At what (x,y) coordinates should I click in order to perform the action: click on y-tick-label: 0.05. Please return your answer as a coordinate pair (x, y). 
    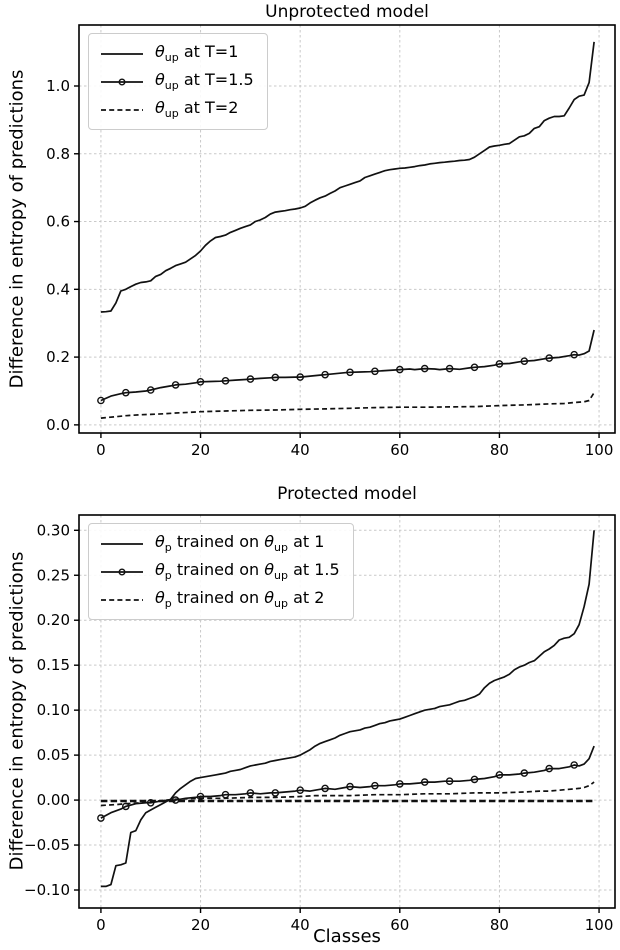
    Looking at the image, I should click on (53, 755).